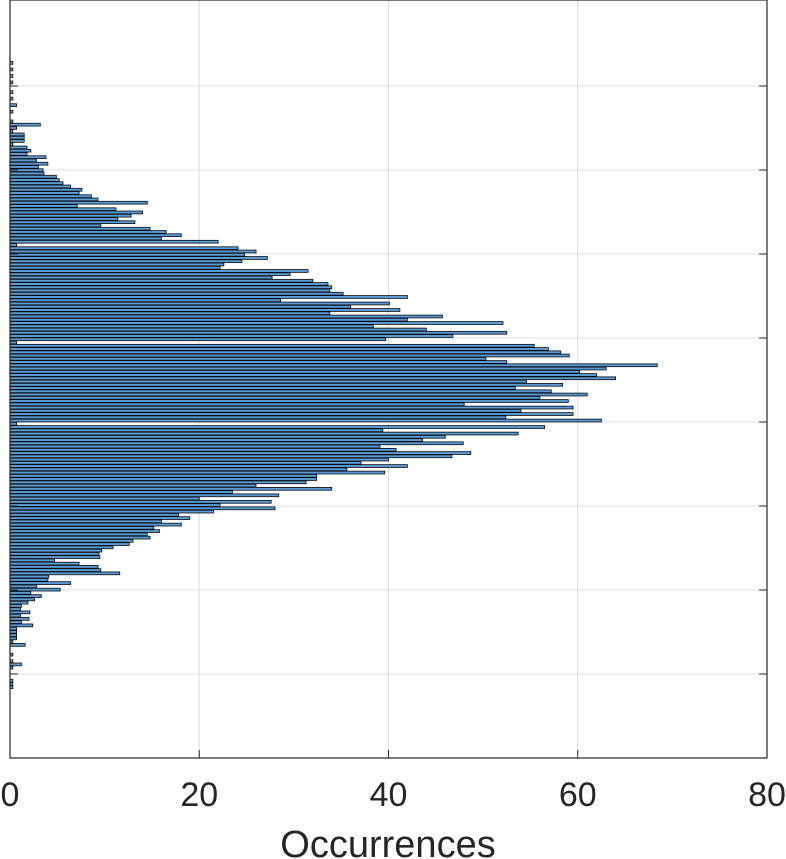 Image resolution: width=786 pixels, height=859 pixels. What do you see at coordinates (387, 841) in the screenshot?
I see `x-axis-label: Occurrences` at bounding box center [387, 841].